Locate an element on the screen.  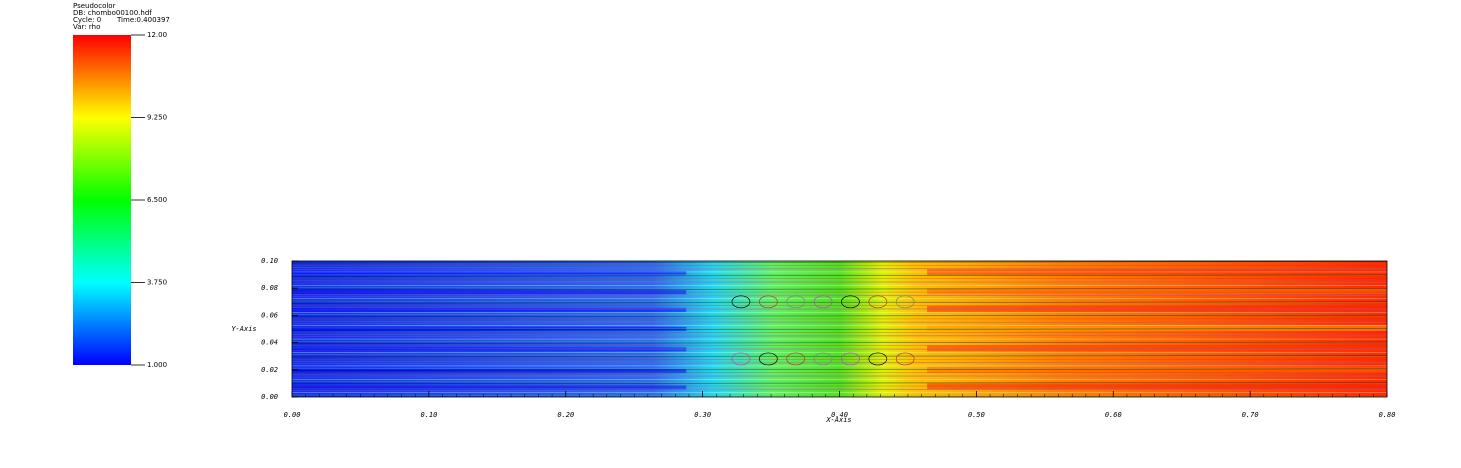
y-tick-label: 0.04 is located at coordinates (269, 343).